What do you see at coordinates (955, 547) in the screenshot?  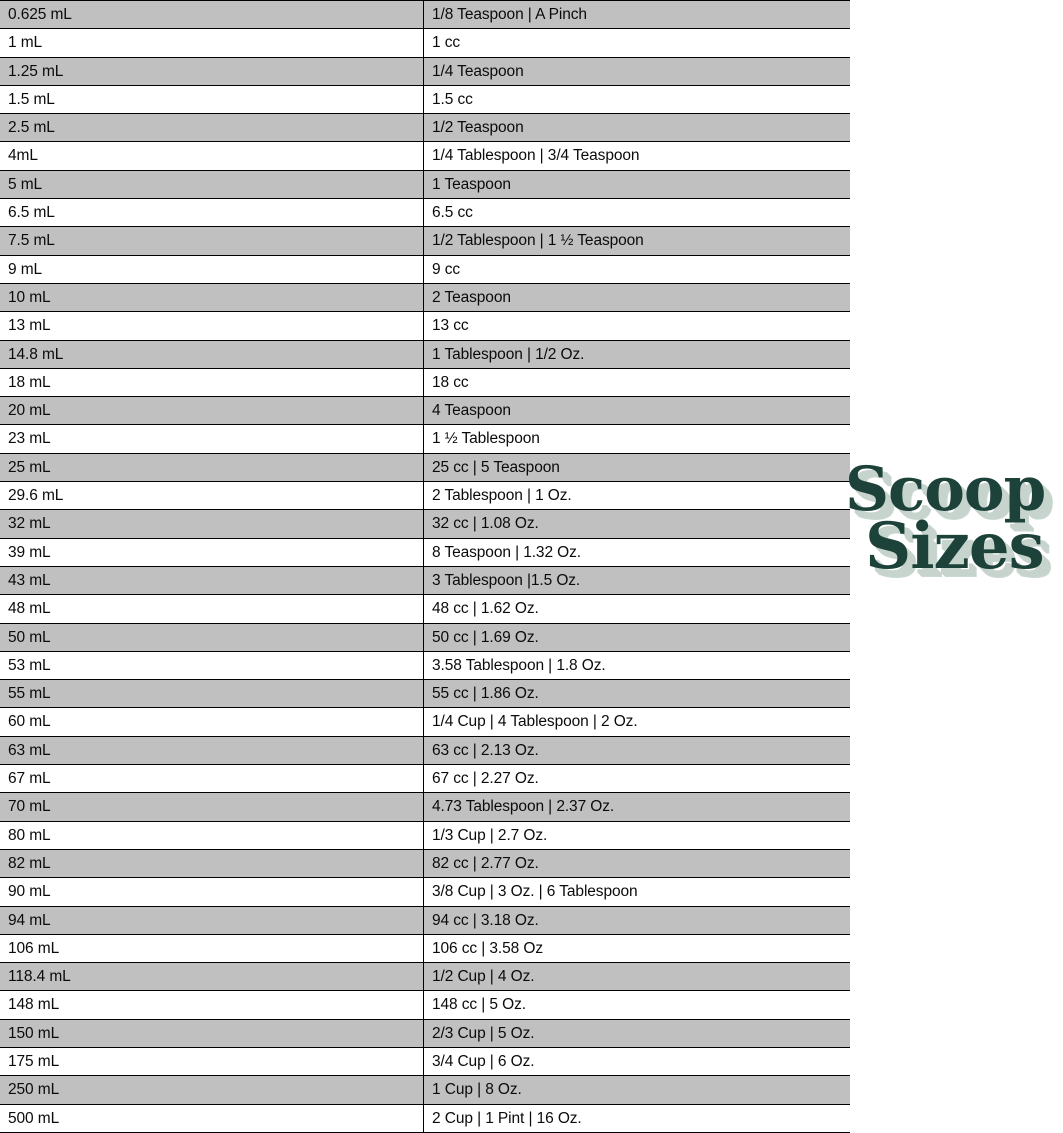 I see `brand-logo-line-sizes: Sizes` at bounding box center [955, 547].